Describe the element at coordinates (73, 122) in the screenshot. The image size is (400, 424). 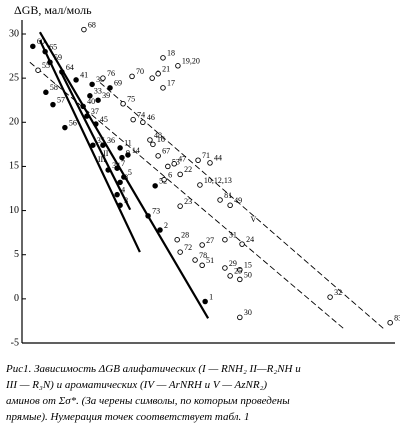
I see `point-label: 56` at that location.